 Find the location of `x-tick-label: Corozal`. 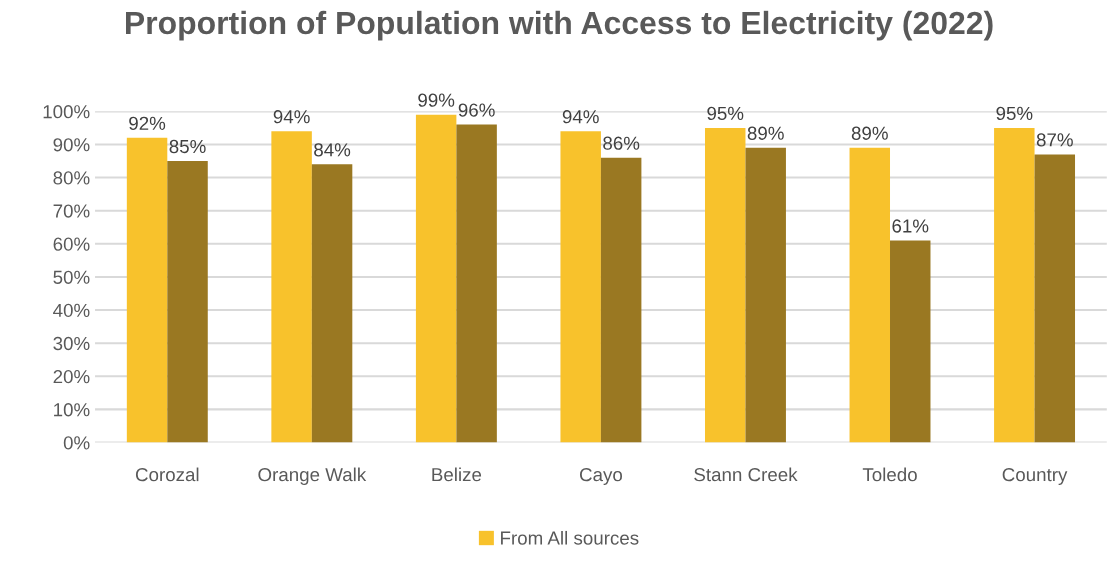

x-tick-label: Corozal is located at coordinates (167, 474).